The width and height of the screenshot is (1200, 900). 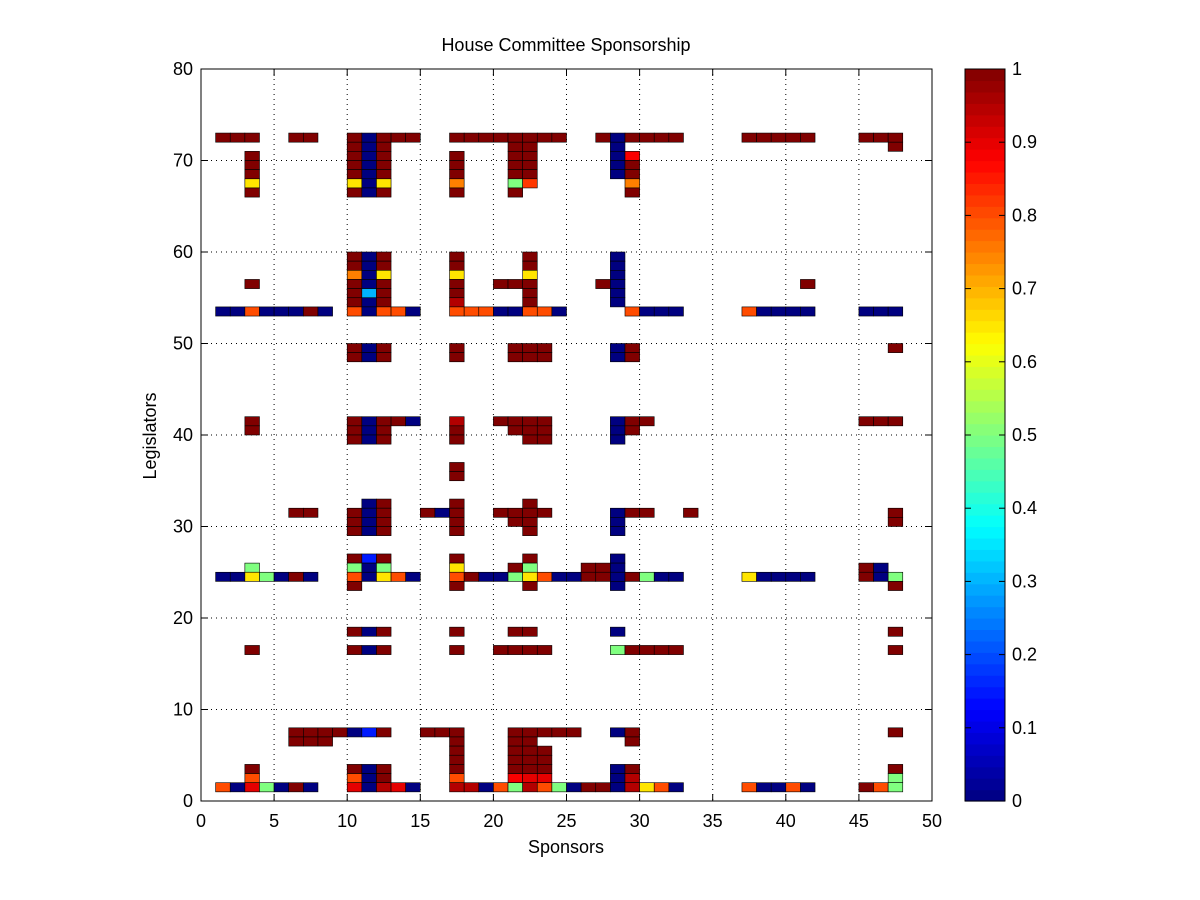 I want to click on colorbar-tick-label: 0, so click(x=1017, y=801).